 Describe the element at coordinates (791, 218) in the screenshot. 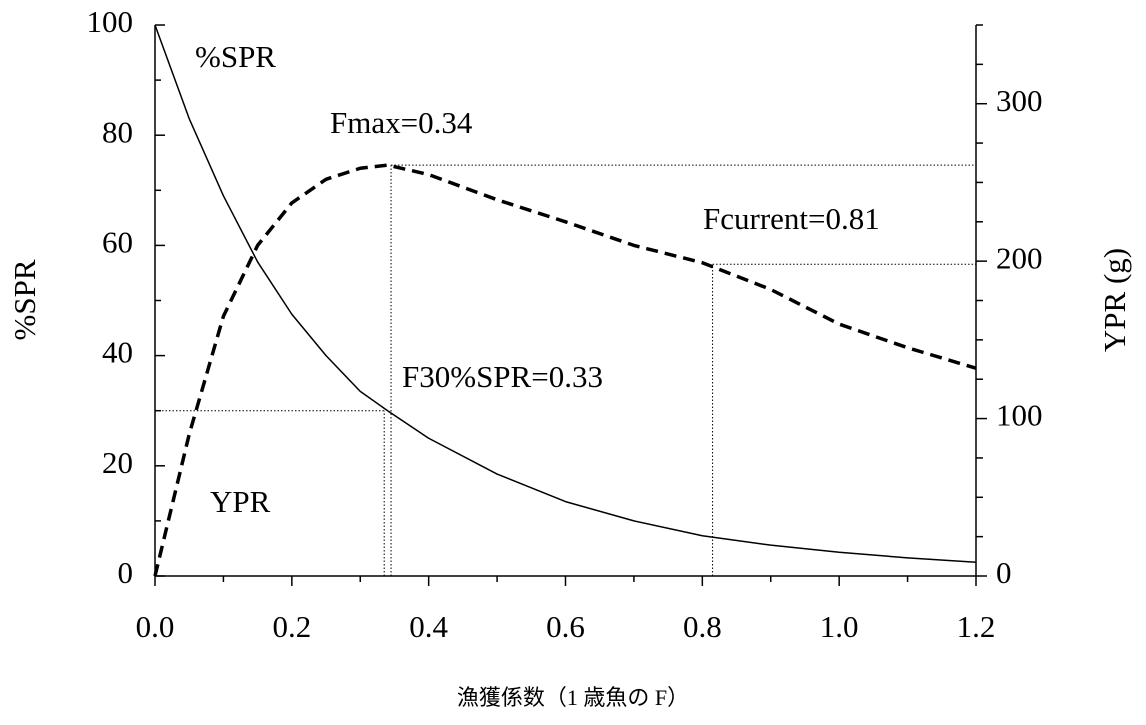

I see `reference-label: Fcurrent=0.81` at that location.